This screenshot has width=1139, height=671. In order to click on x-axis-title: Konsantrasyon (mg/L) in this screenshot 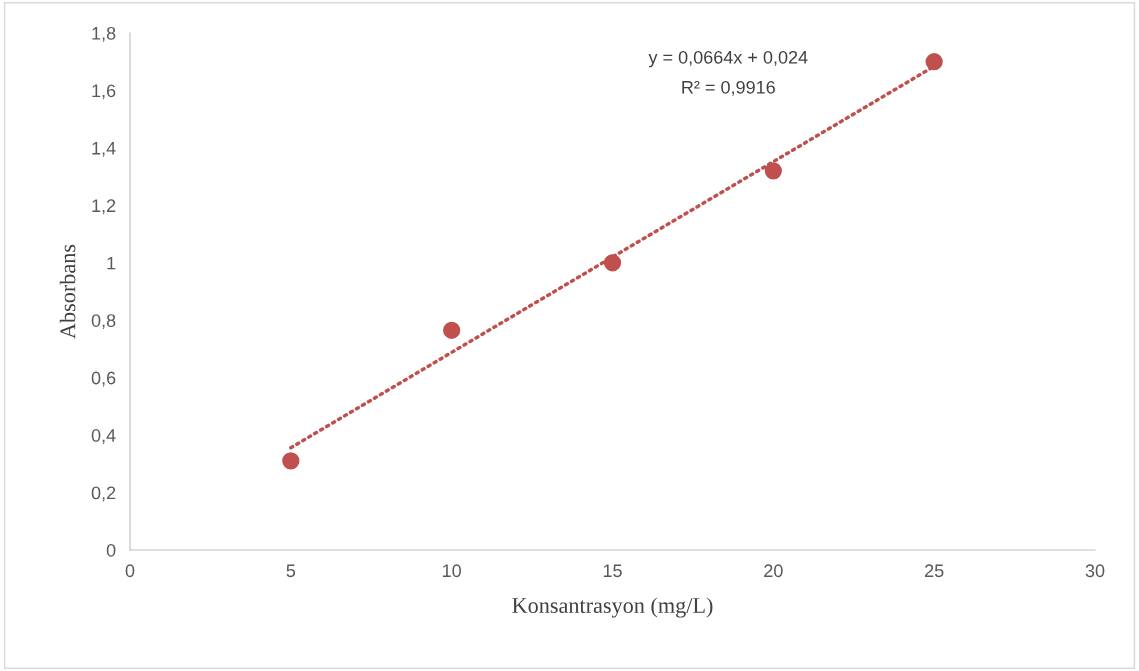, I will do `click(612, 607)`.